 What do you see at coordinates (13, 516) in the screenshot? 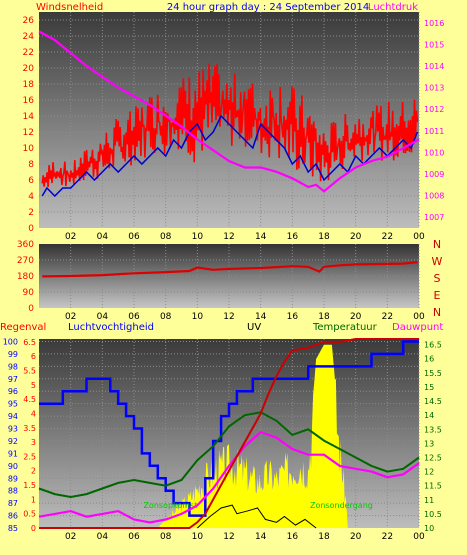
I see `panel3-ytick-humidity: 86` at bounding box center [13, 516].